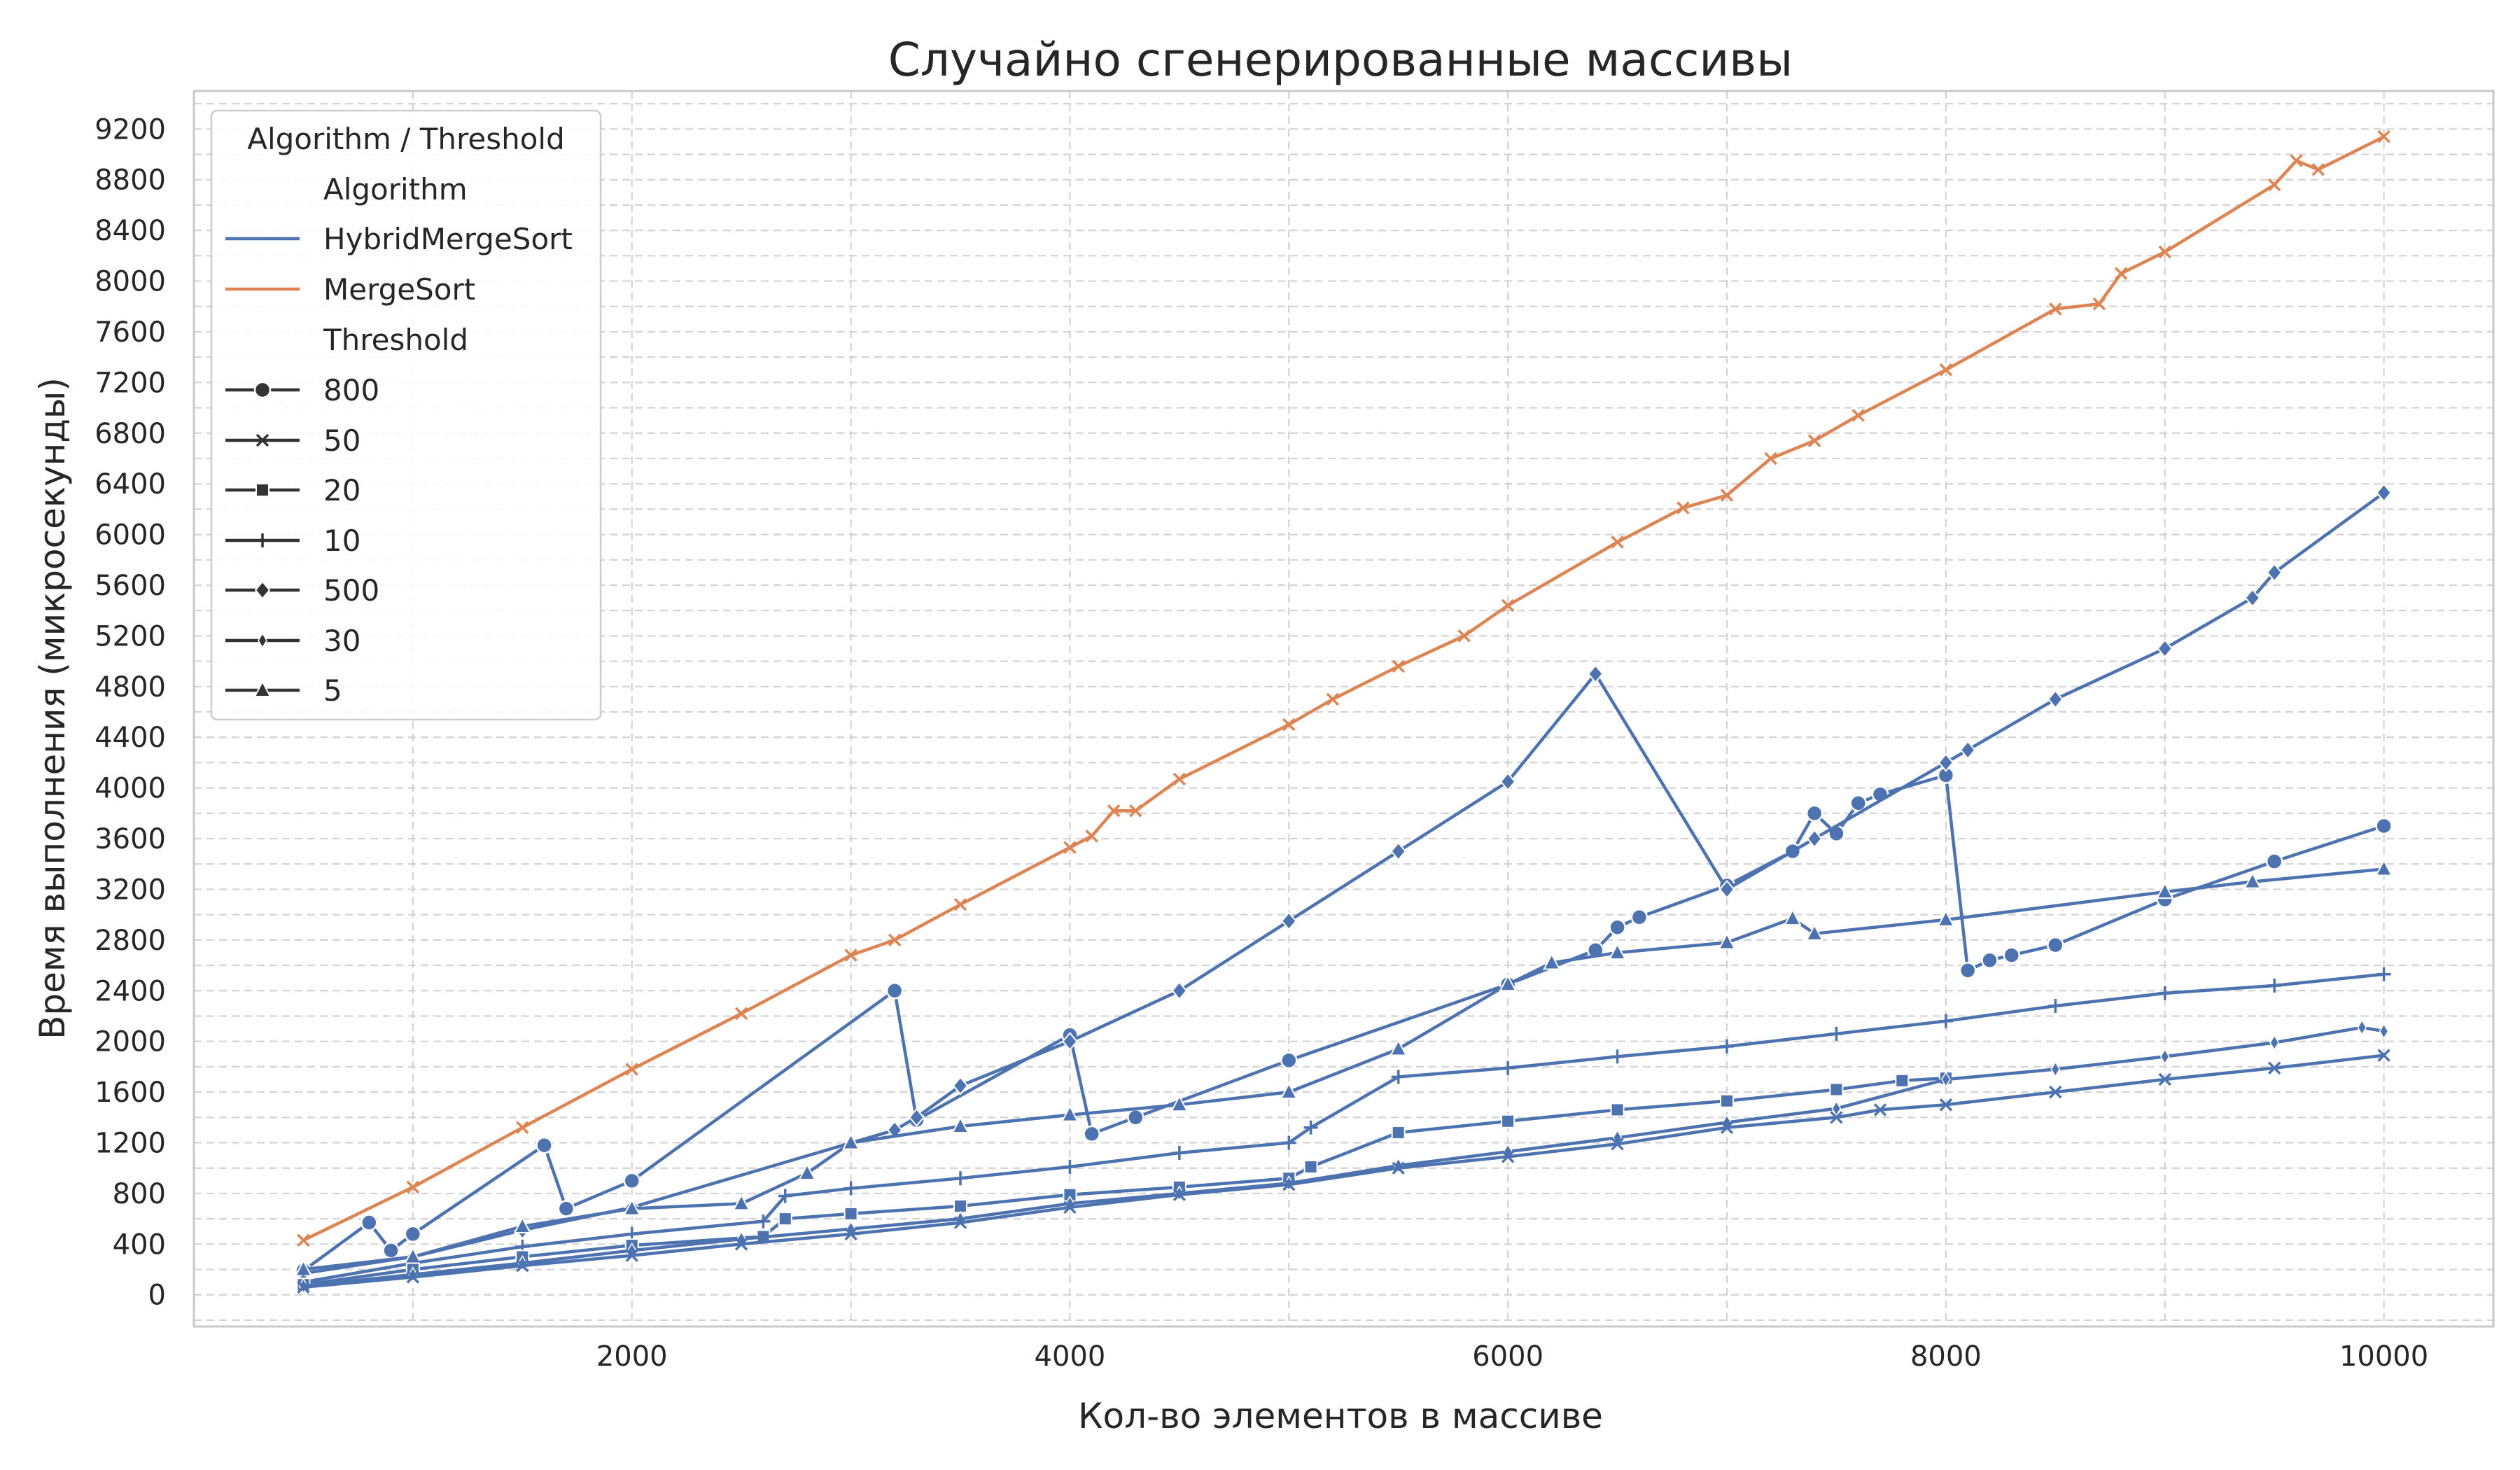  What do you see at coordinates (130, 231) in the screenshot?
I see `y-tick-label: 8400` at bounding box center [130, 231].